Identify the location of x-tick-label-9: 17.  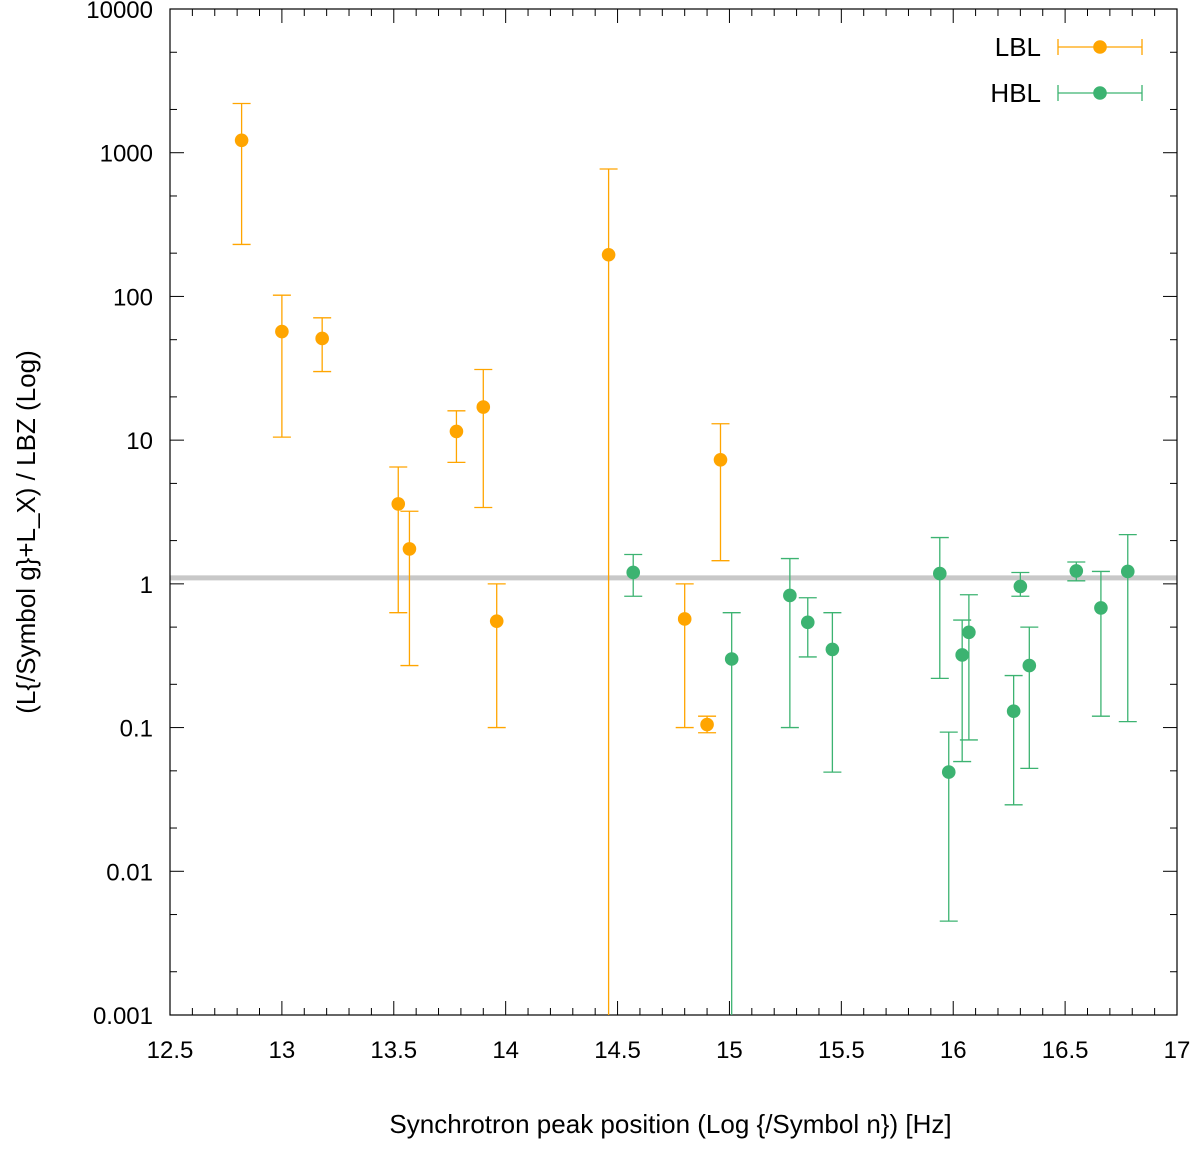
(1177, 1050).